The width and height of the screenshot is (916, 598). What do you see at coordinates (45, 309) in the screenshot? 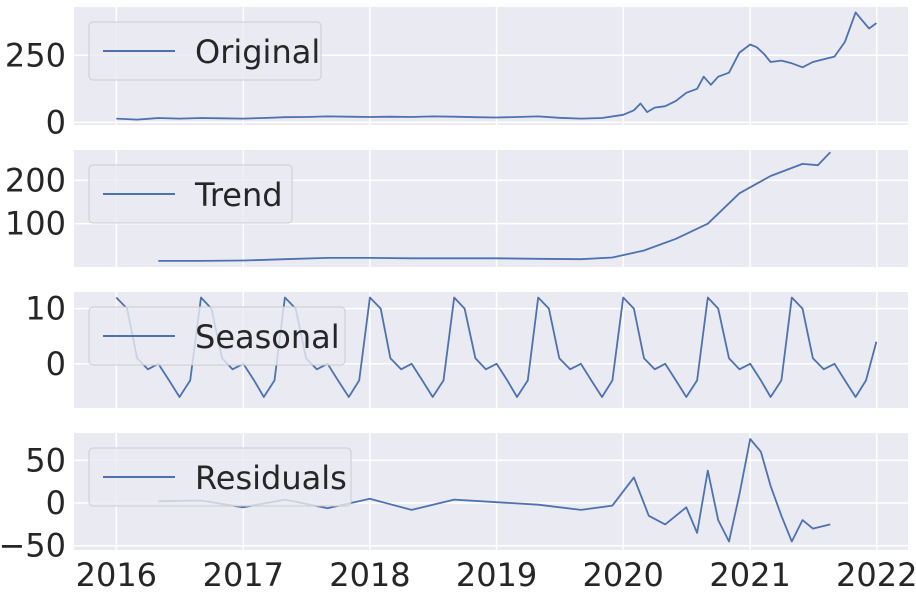
I see `y-tick-label: 10` at bounding box center [45, 309].